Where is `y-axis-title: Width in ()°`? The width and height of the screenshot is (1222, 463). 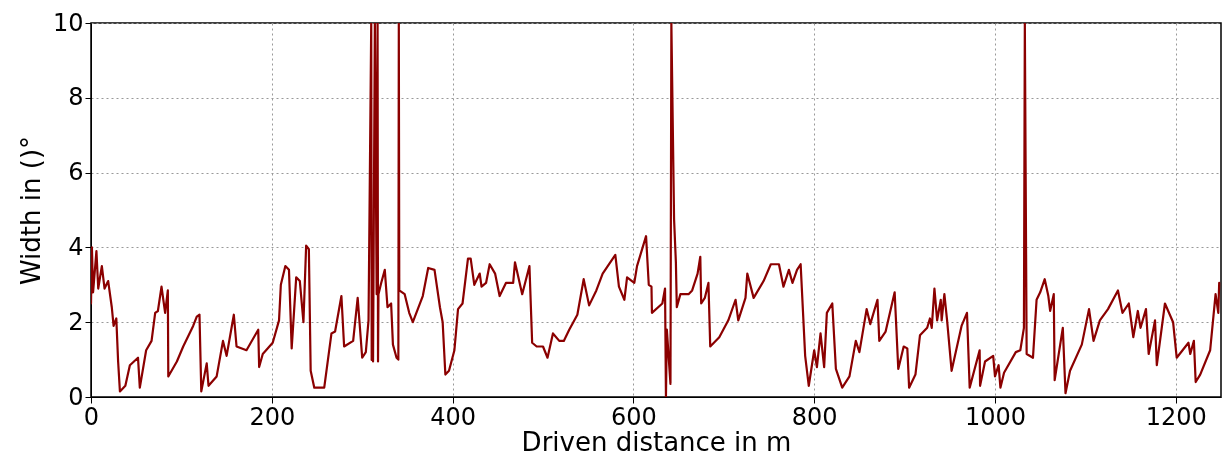
y-axis-title: Width in ()° is located at coordinates (30, 210).